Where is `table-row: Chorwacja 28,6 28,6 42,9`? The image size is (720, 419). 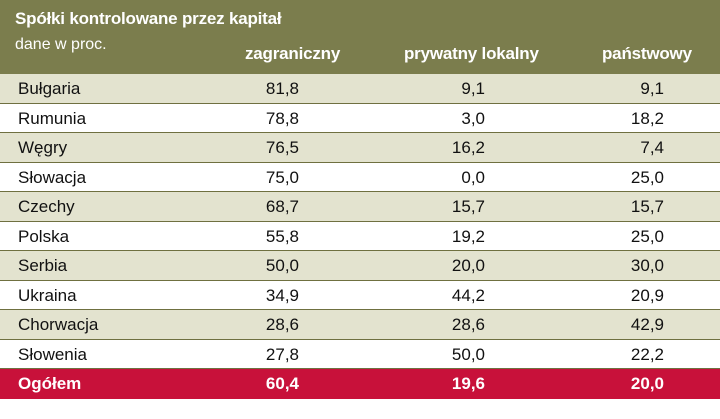 table-row: Chorwacja 28,6 28,6 42,9 is located at coordinates (360, 325).